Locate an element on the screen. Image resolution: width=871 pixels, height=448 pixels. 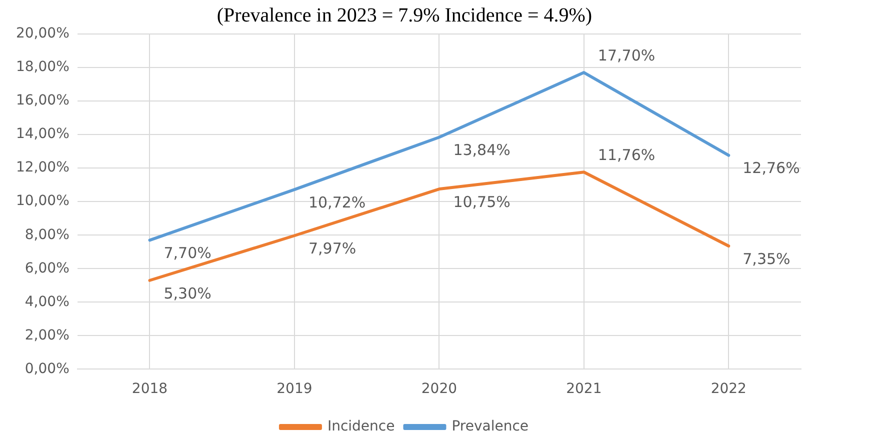
y-tick-label: 4,00% is located at coordinates (47, 302).